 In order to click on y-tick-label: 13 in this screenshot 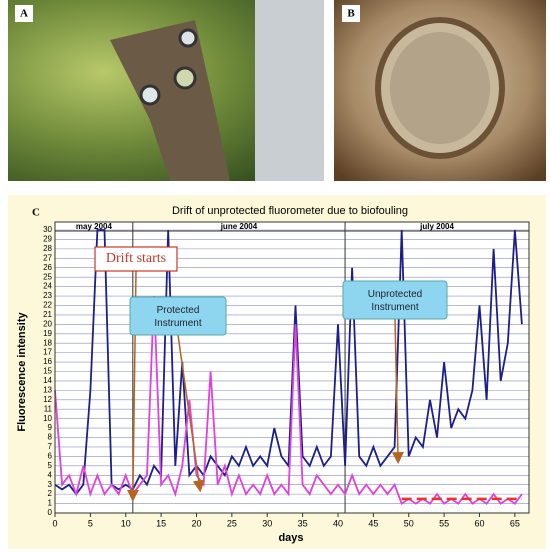, I will do `click(47, 389)`.